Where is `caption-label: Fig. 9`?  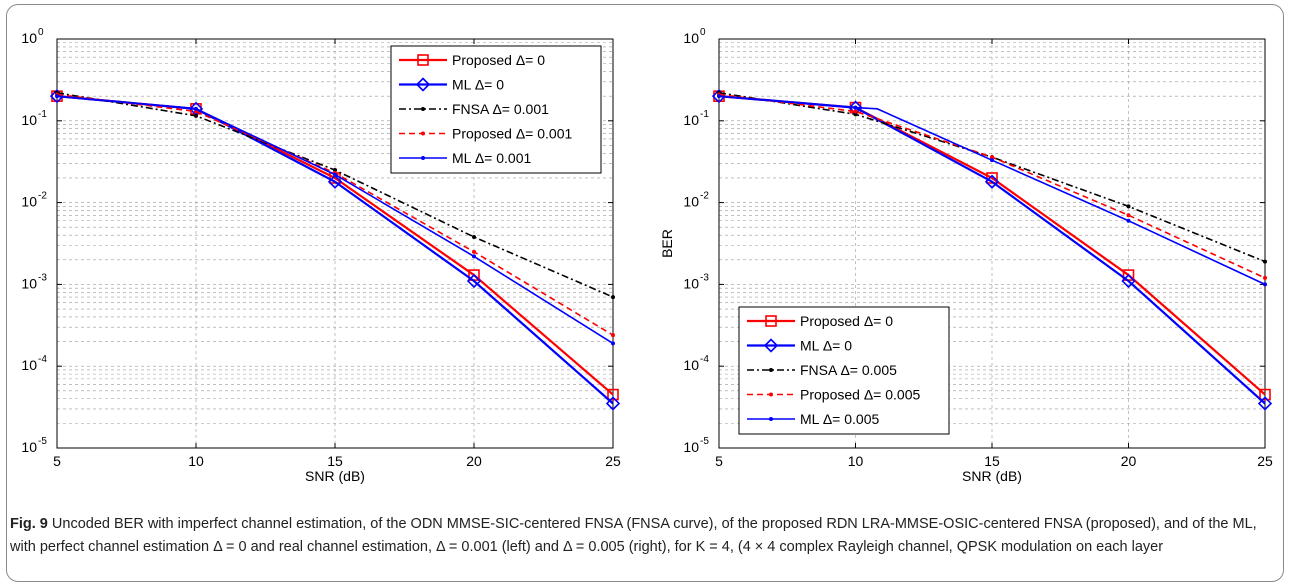 caption-label: Fig. 9 is located at coordinates (29, 524).